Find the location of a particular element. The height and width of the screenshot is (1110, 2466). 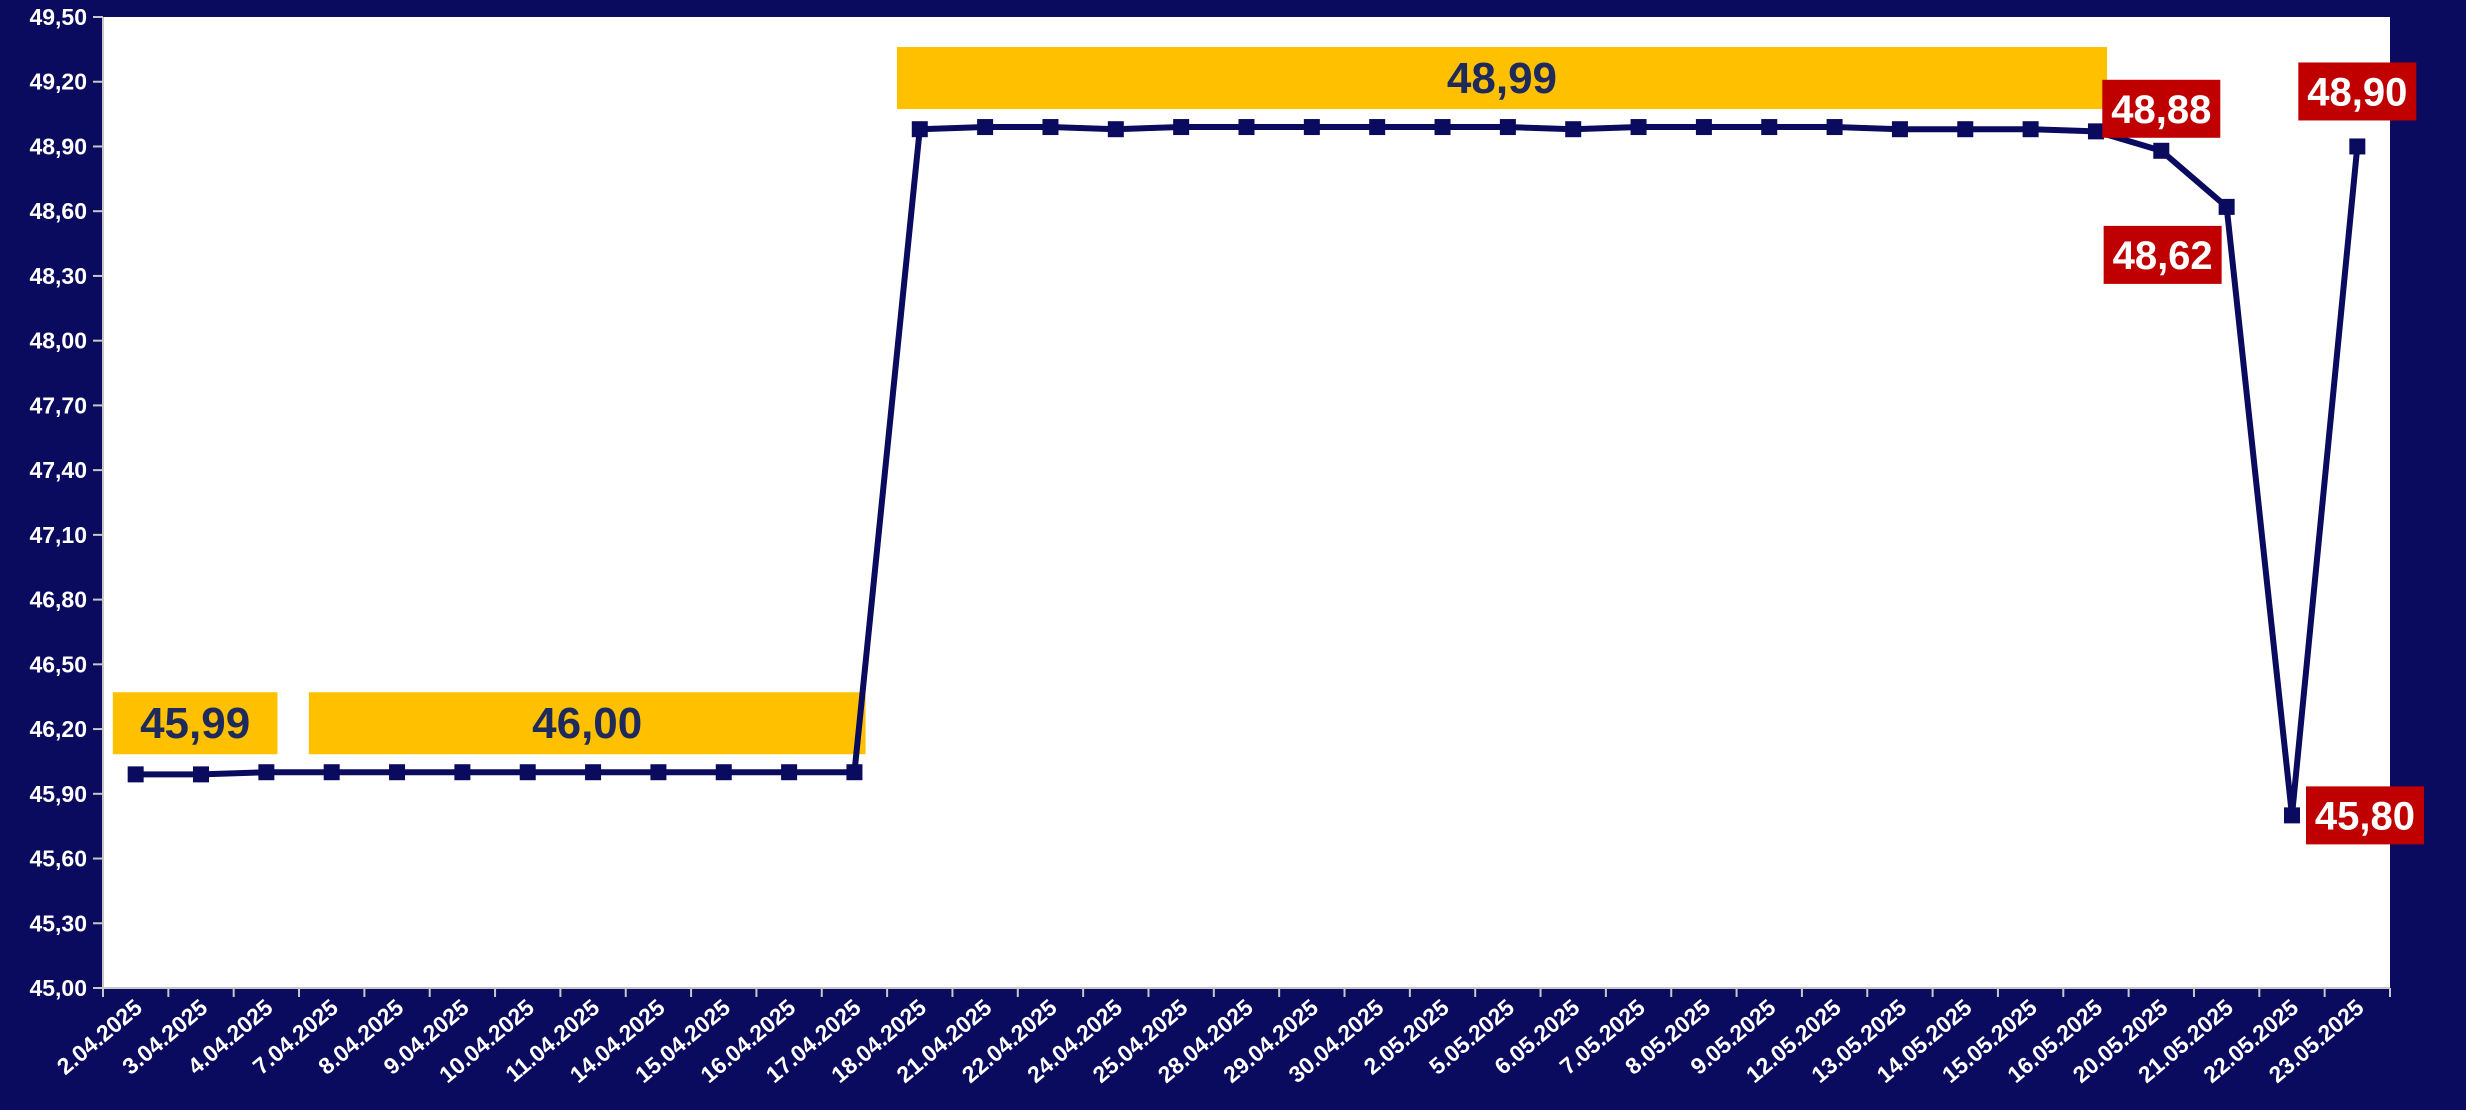

highlight-label: 48,99 is located at coordinates (1502, 78).